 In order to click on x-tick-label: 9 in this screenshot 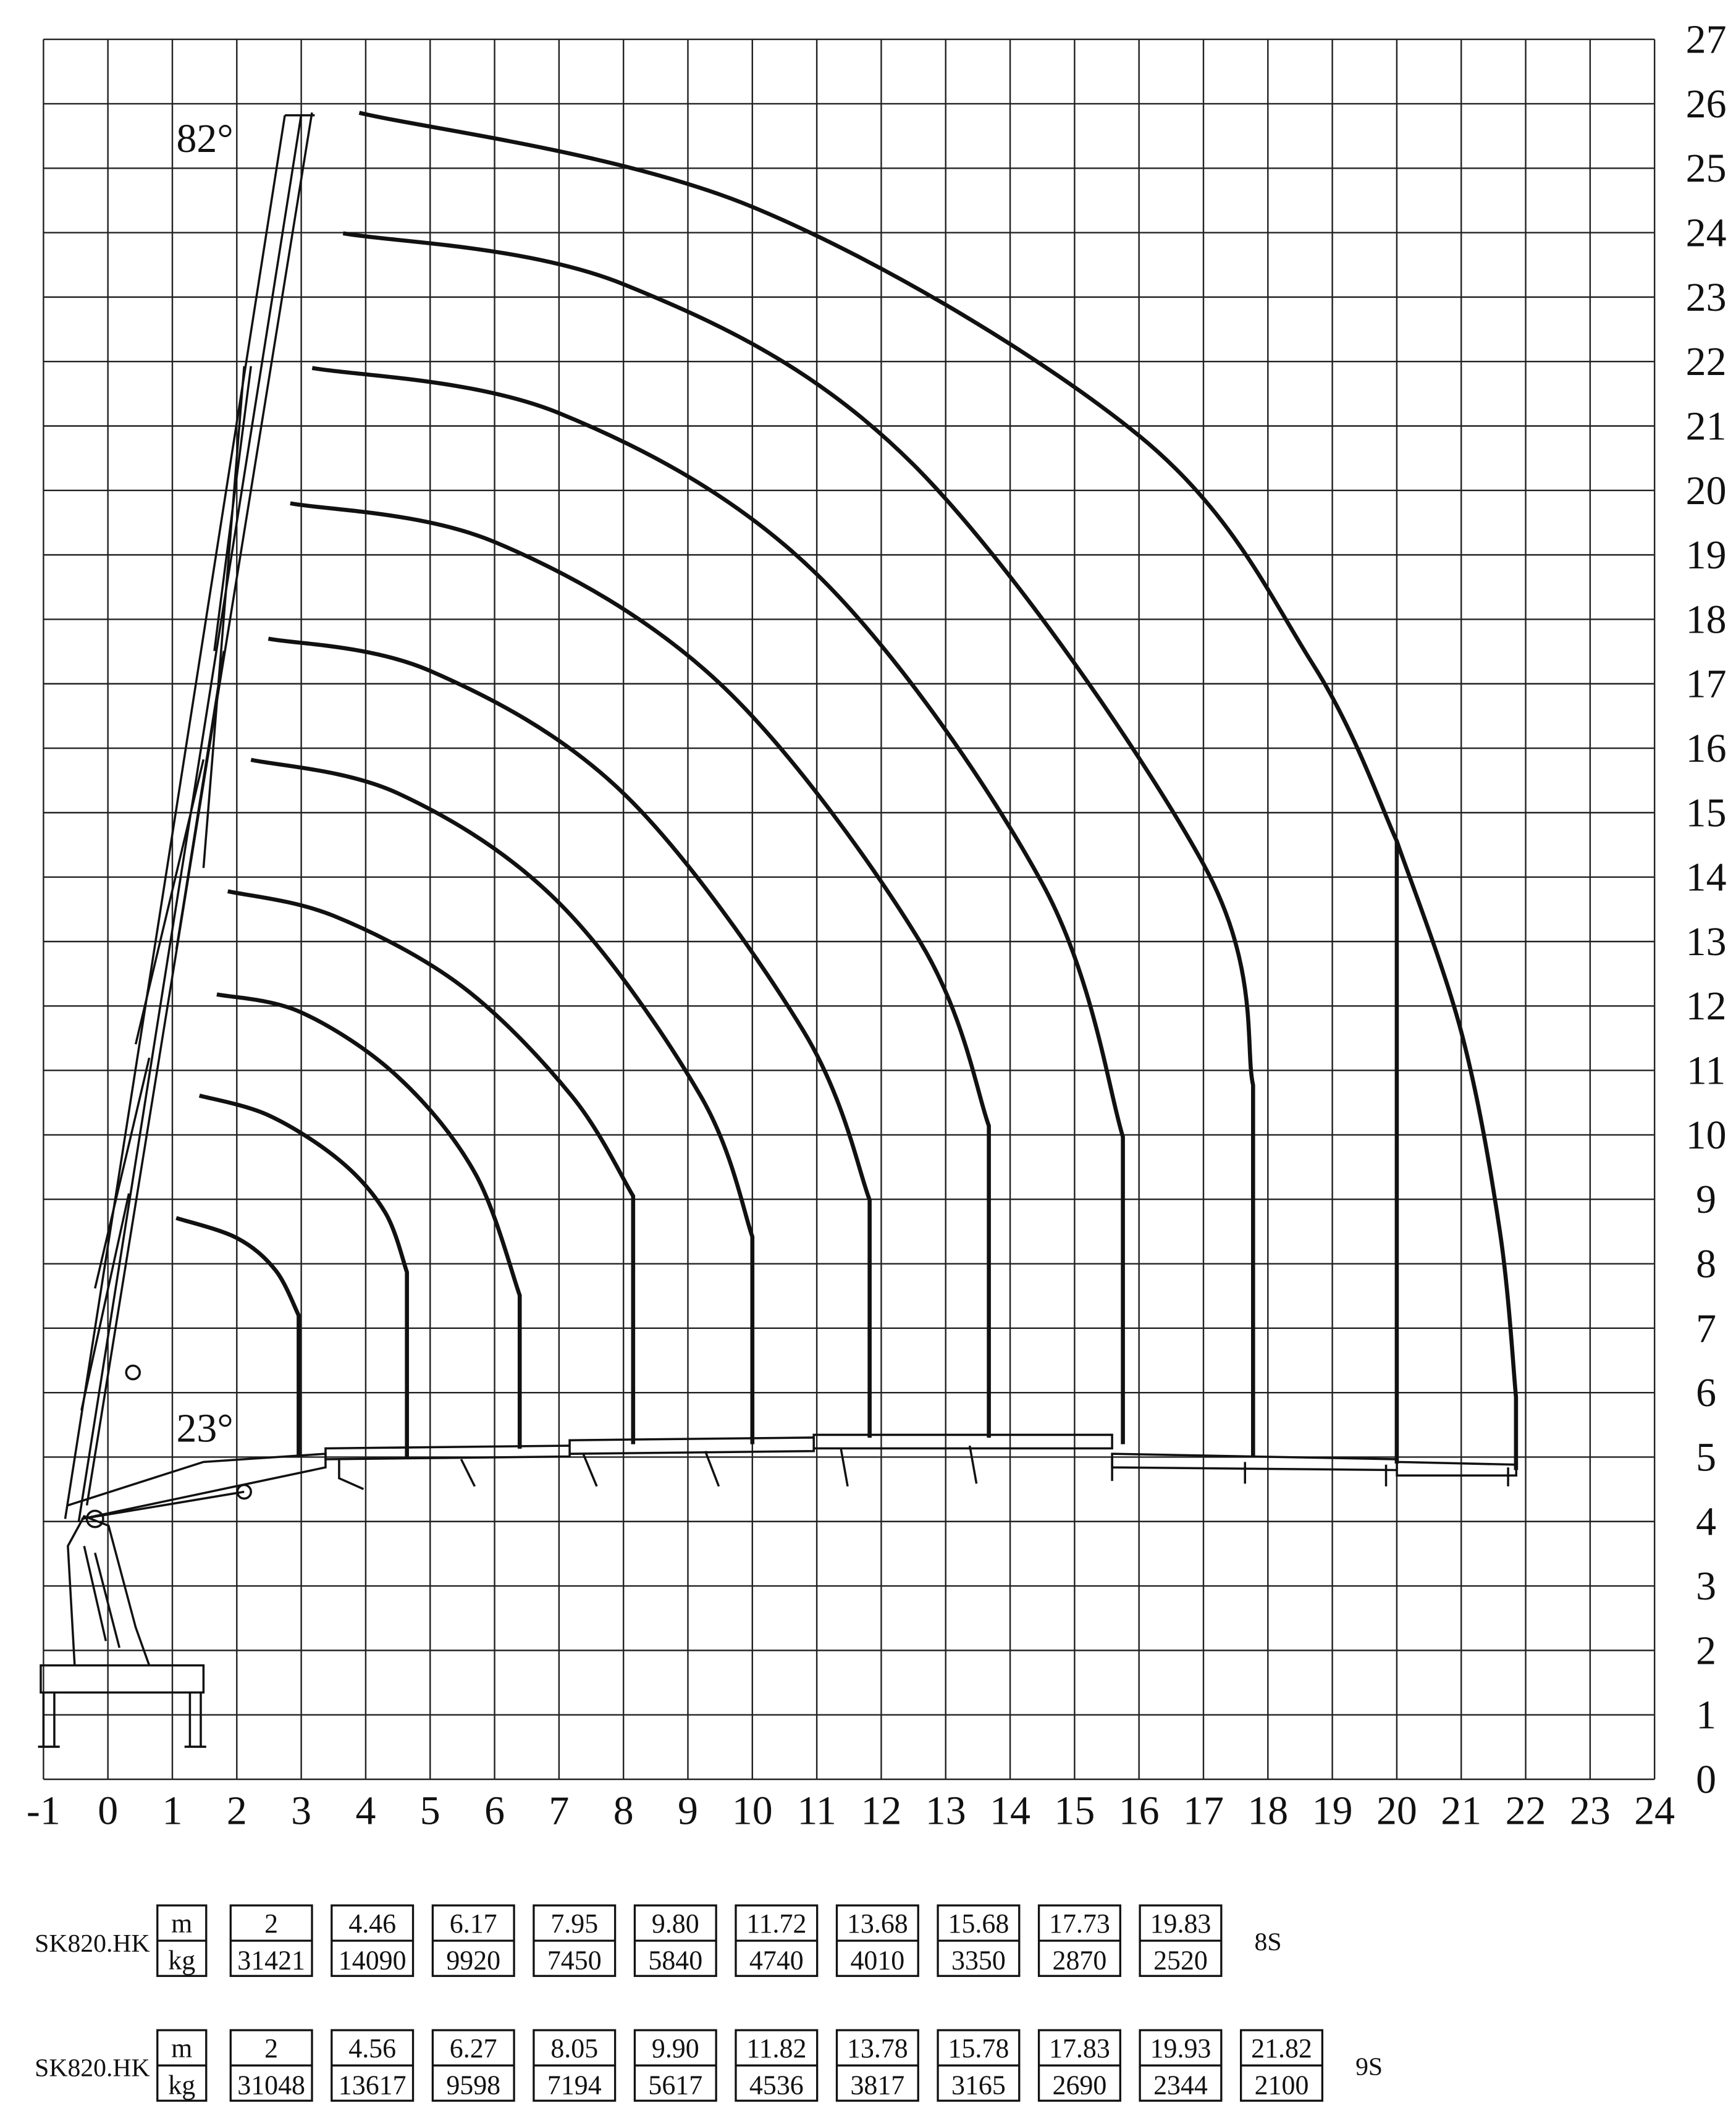, I will do `click(688, 1810)`.